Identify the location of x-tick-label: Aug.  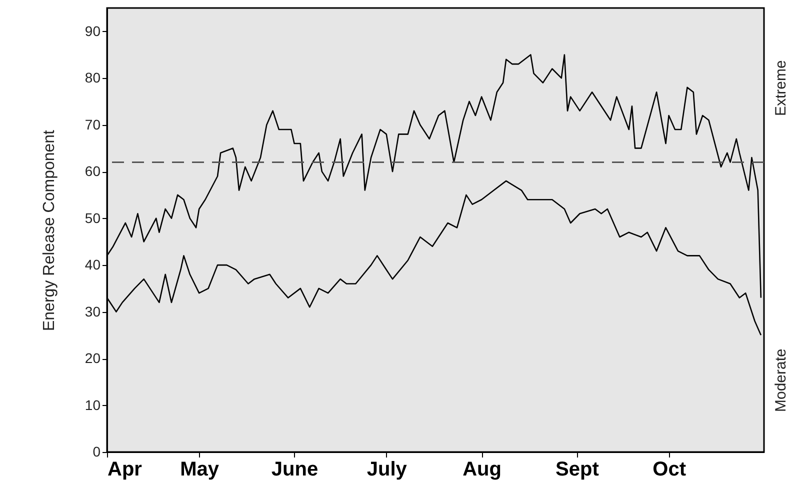
(482, 469).